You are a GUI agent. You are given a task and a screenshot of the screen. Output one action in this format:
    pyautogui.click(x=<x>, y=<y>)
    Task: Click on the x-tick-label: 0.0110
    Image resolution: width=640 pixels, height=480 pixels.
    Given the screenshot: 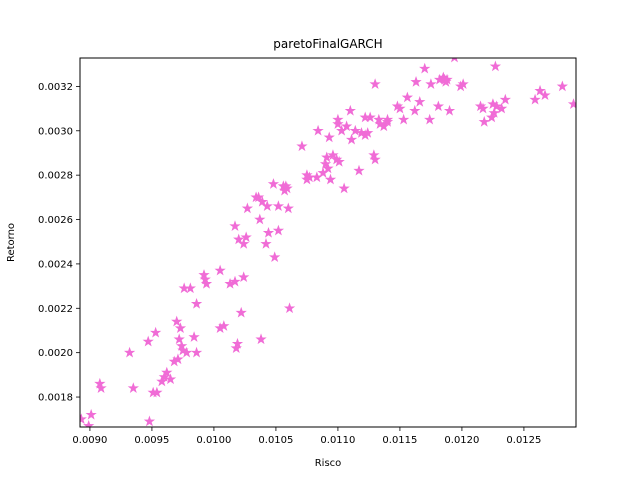 What is the action you would take?
    pyautogui.click(x=337, y=440)
    